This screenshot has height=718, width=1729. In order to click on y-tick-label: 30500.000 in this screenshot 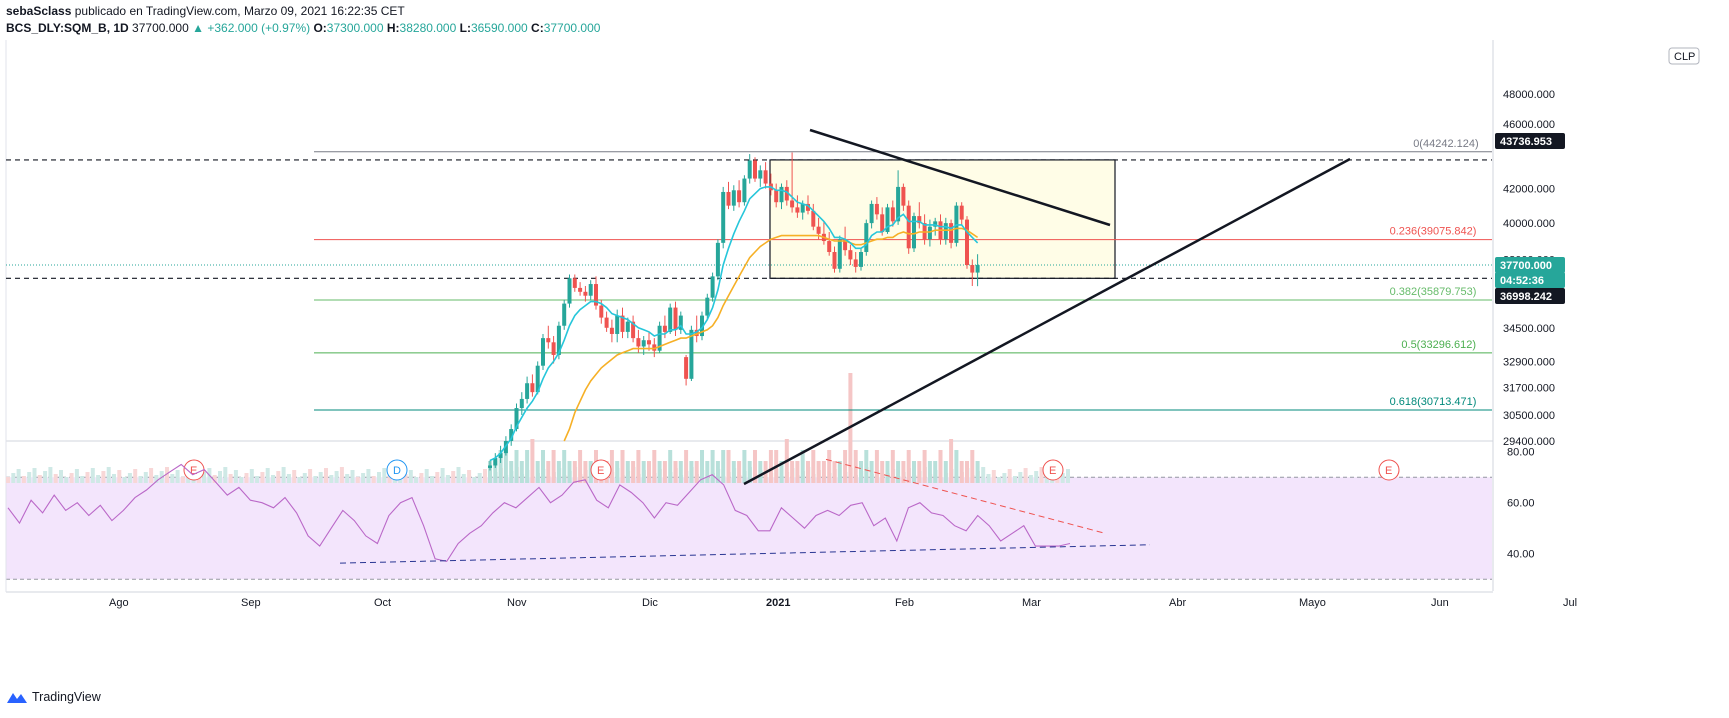, I will do `click(1529, 416)`.